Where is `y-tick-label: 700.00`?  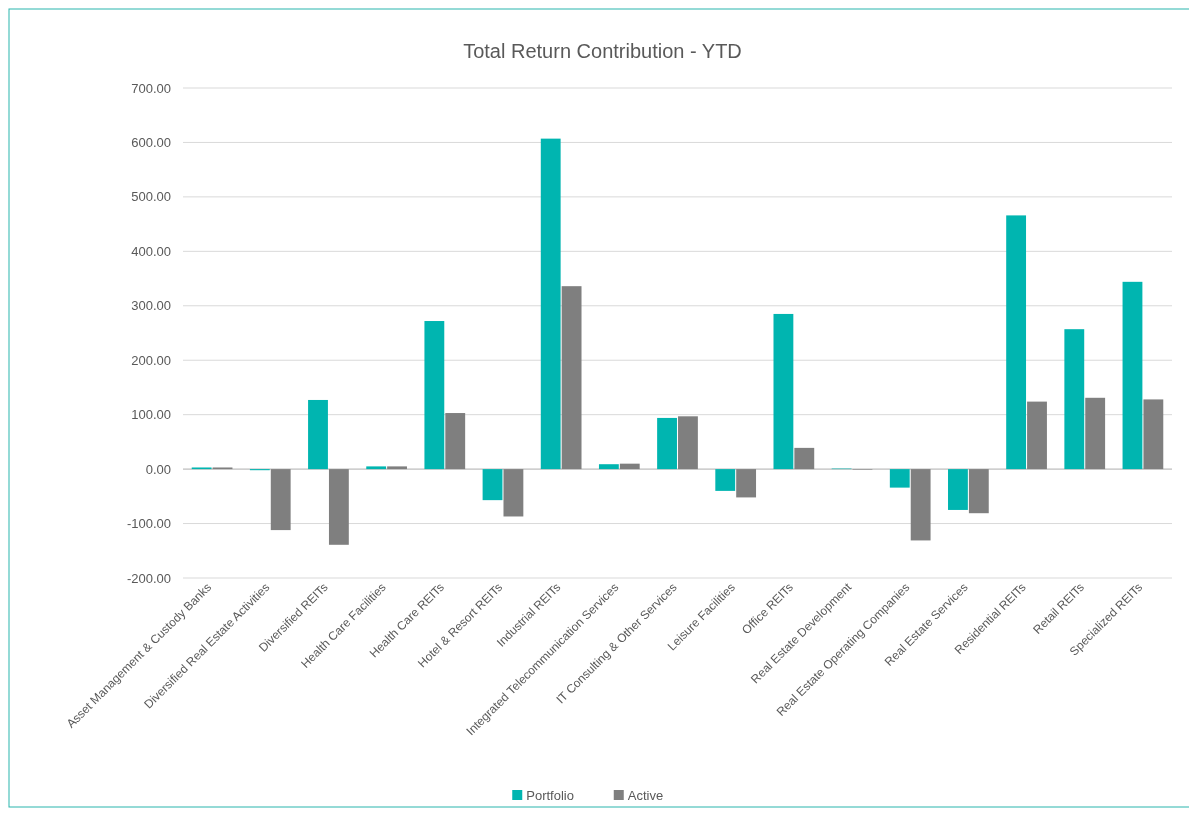
y-tick-label: 700.00 is located at coordinates (151, 88).